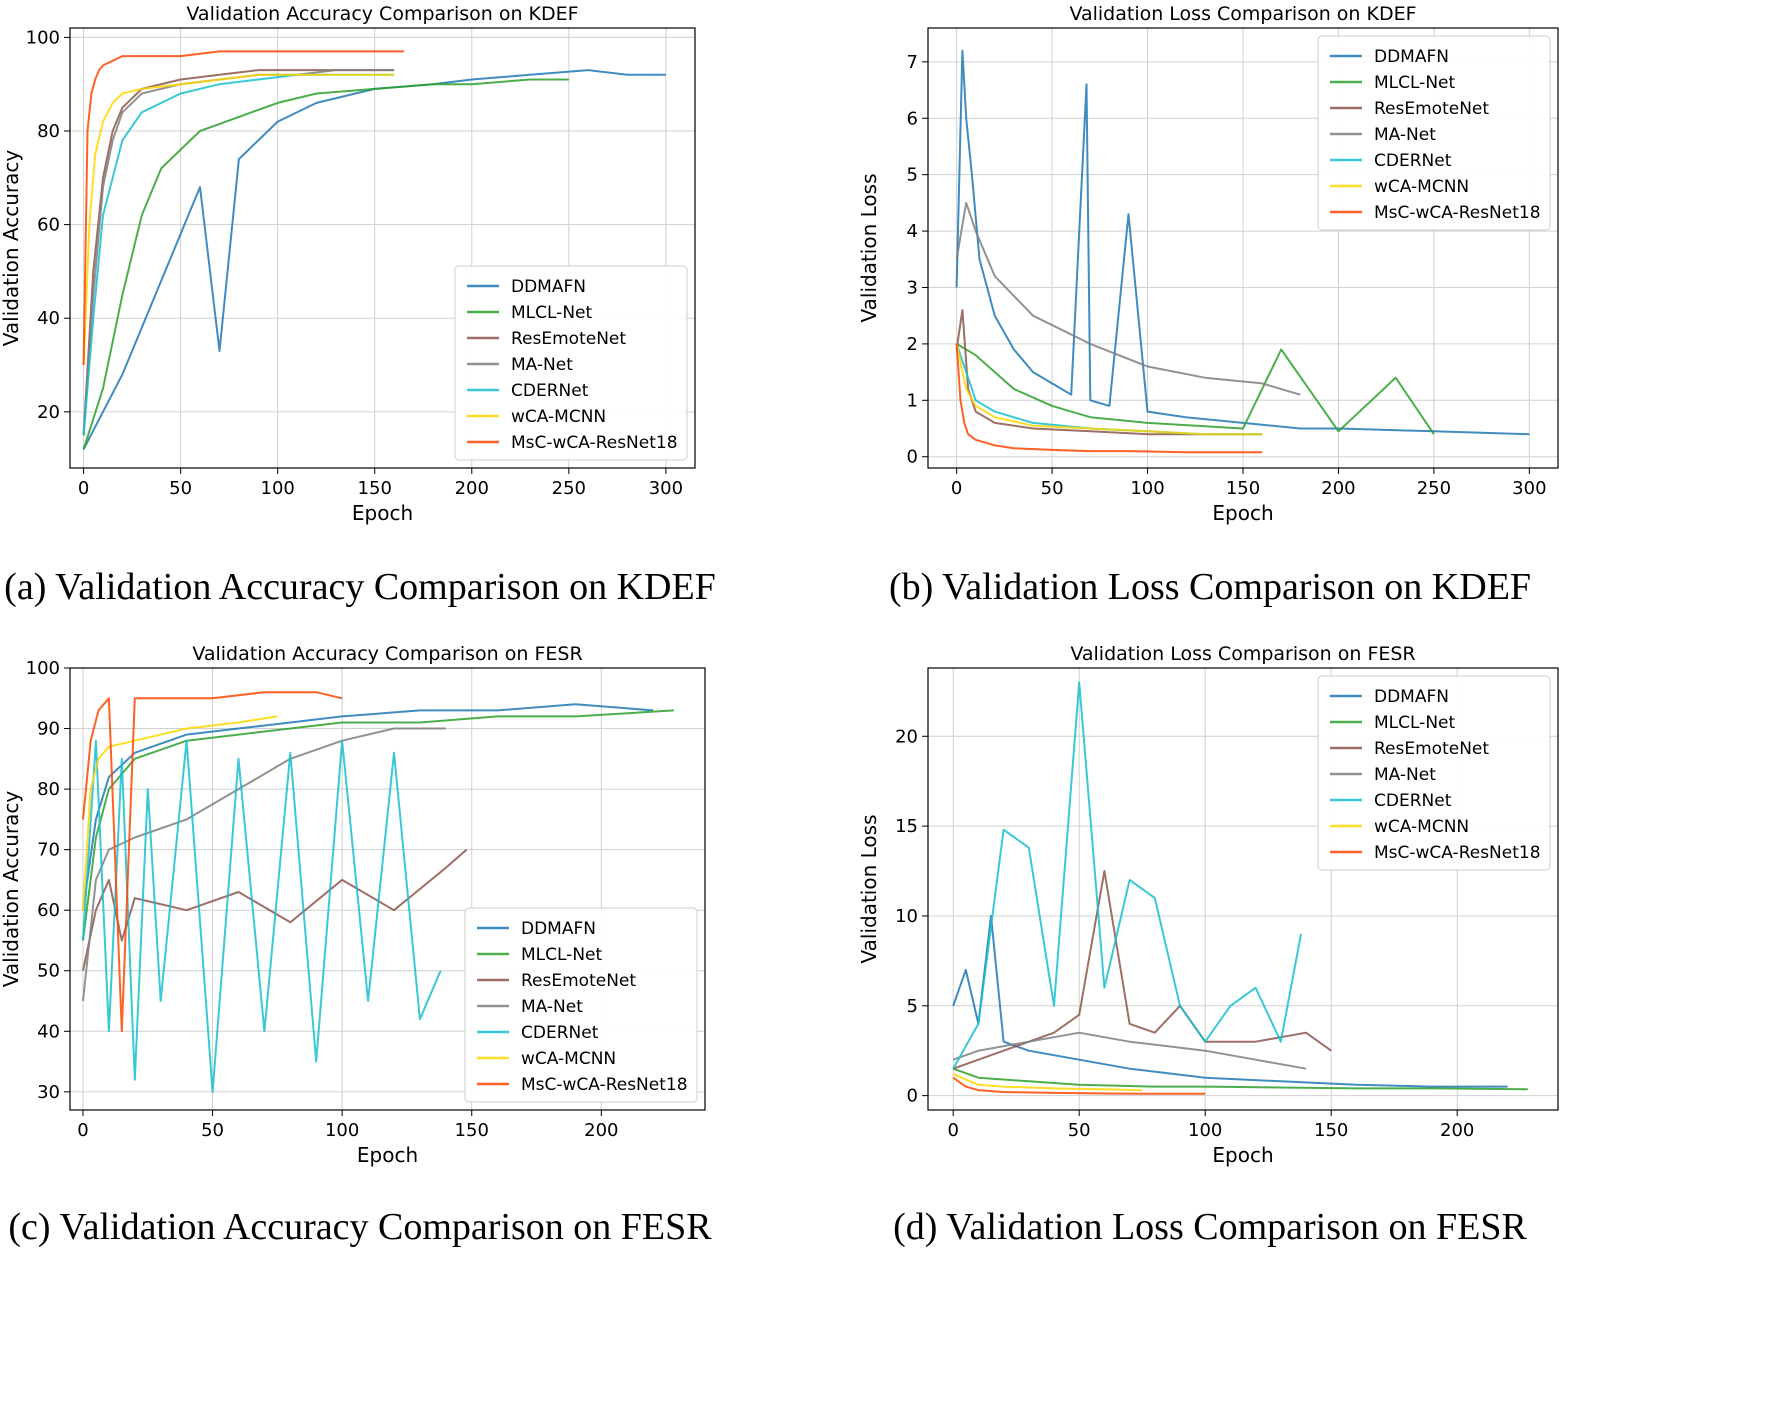 This screenshot has width=1775, height=1415. What do you see at coordinates (48, 131) in the screenshot?
I see `y-tick-label: 80` at bounding box center [48, 131].